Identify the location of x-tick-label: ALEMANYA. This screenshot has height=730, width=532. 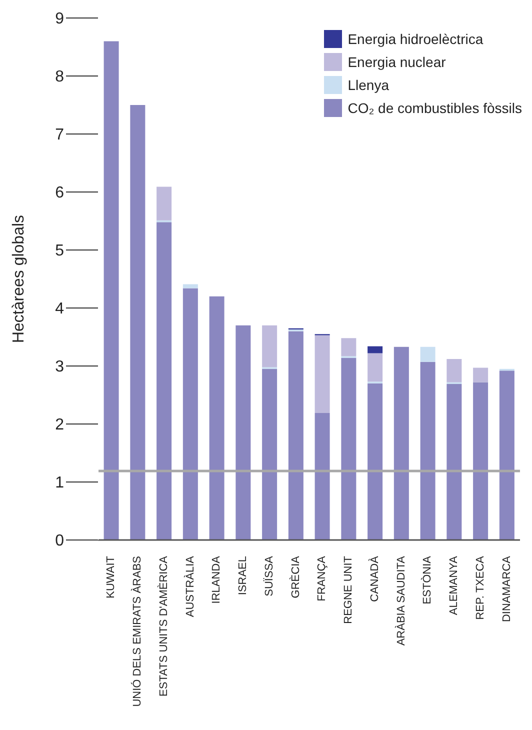
(454, 585).